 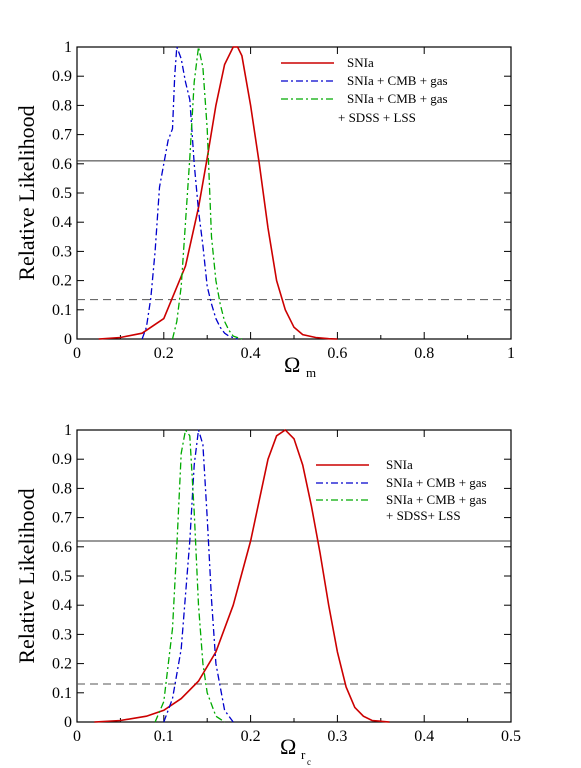 What do you see at coordinates (424, 353) in the screenshot?
I see `x-tick-label: 0.8` at bounding box center [424, 353].